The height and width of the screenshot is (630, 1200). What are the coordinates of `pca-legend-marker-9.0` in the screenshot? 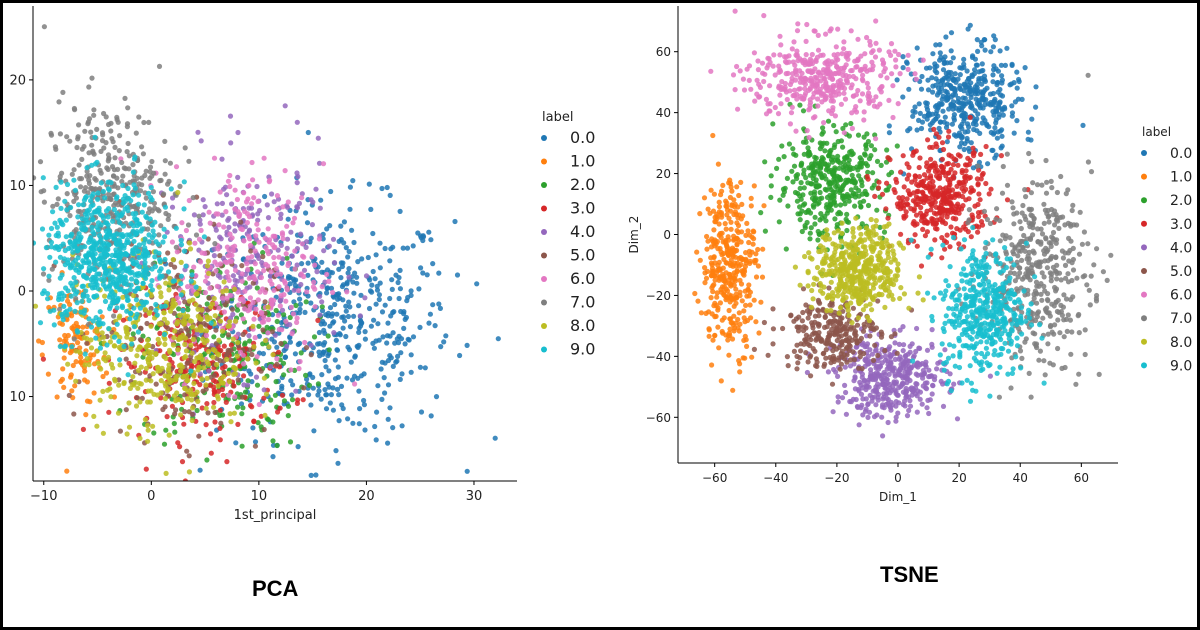 It's located at (544, 349).